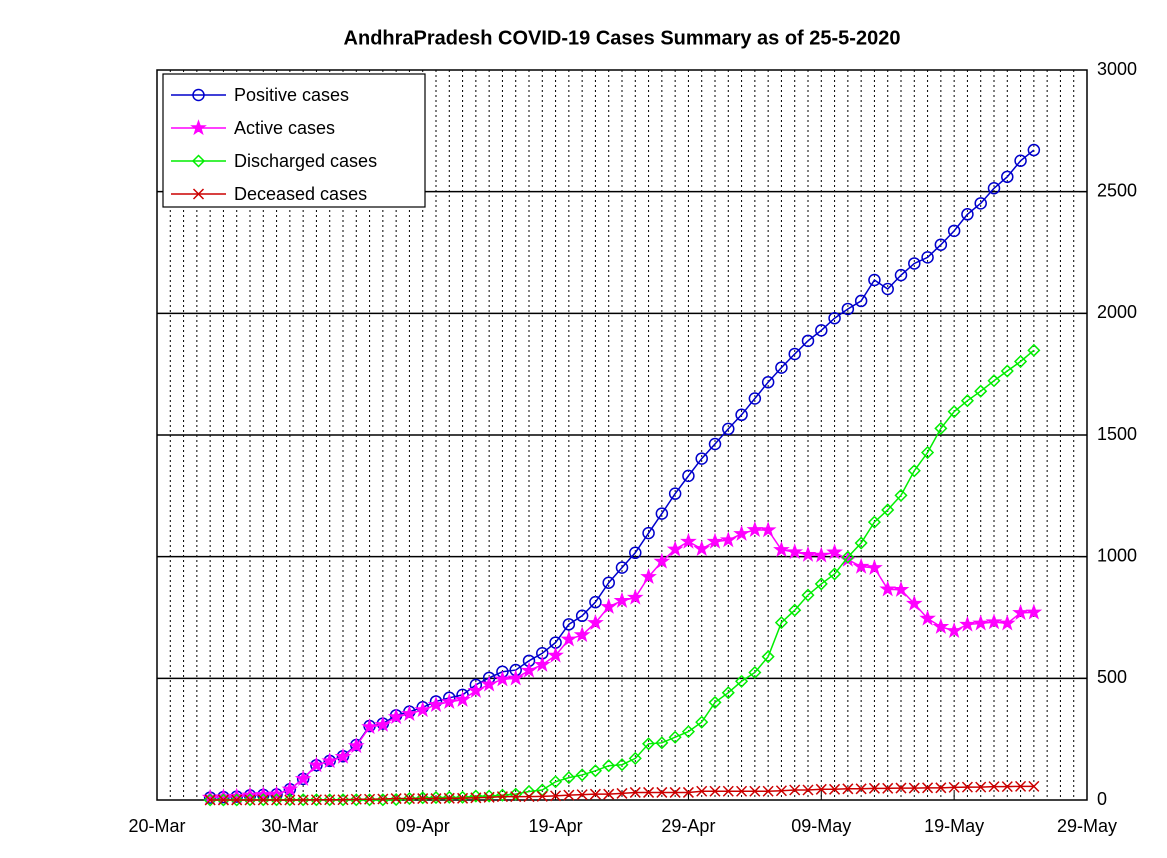 The width and height of the screenshot is (1167, 858). I want to click on legend-label: Active cases, so click(284, 128).